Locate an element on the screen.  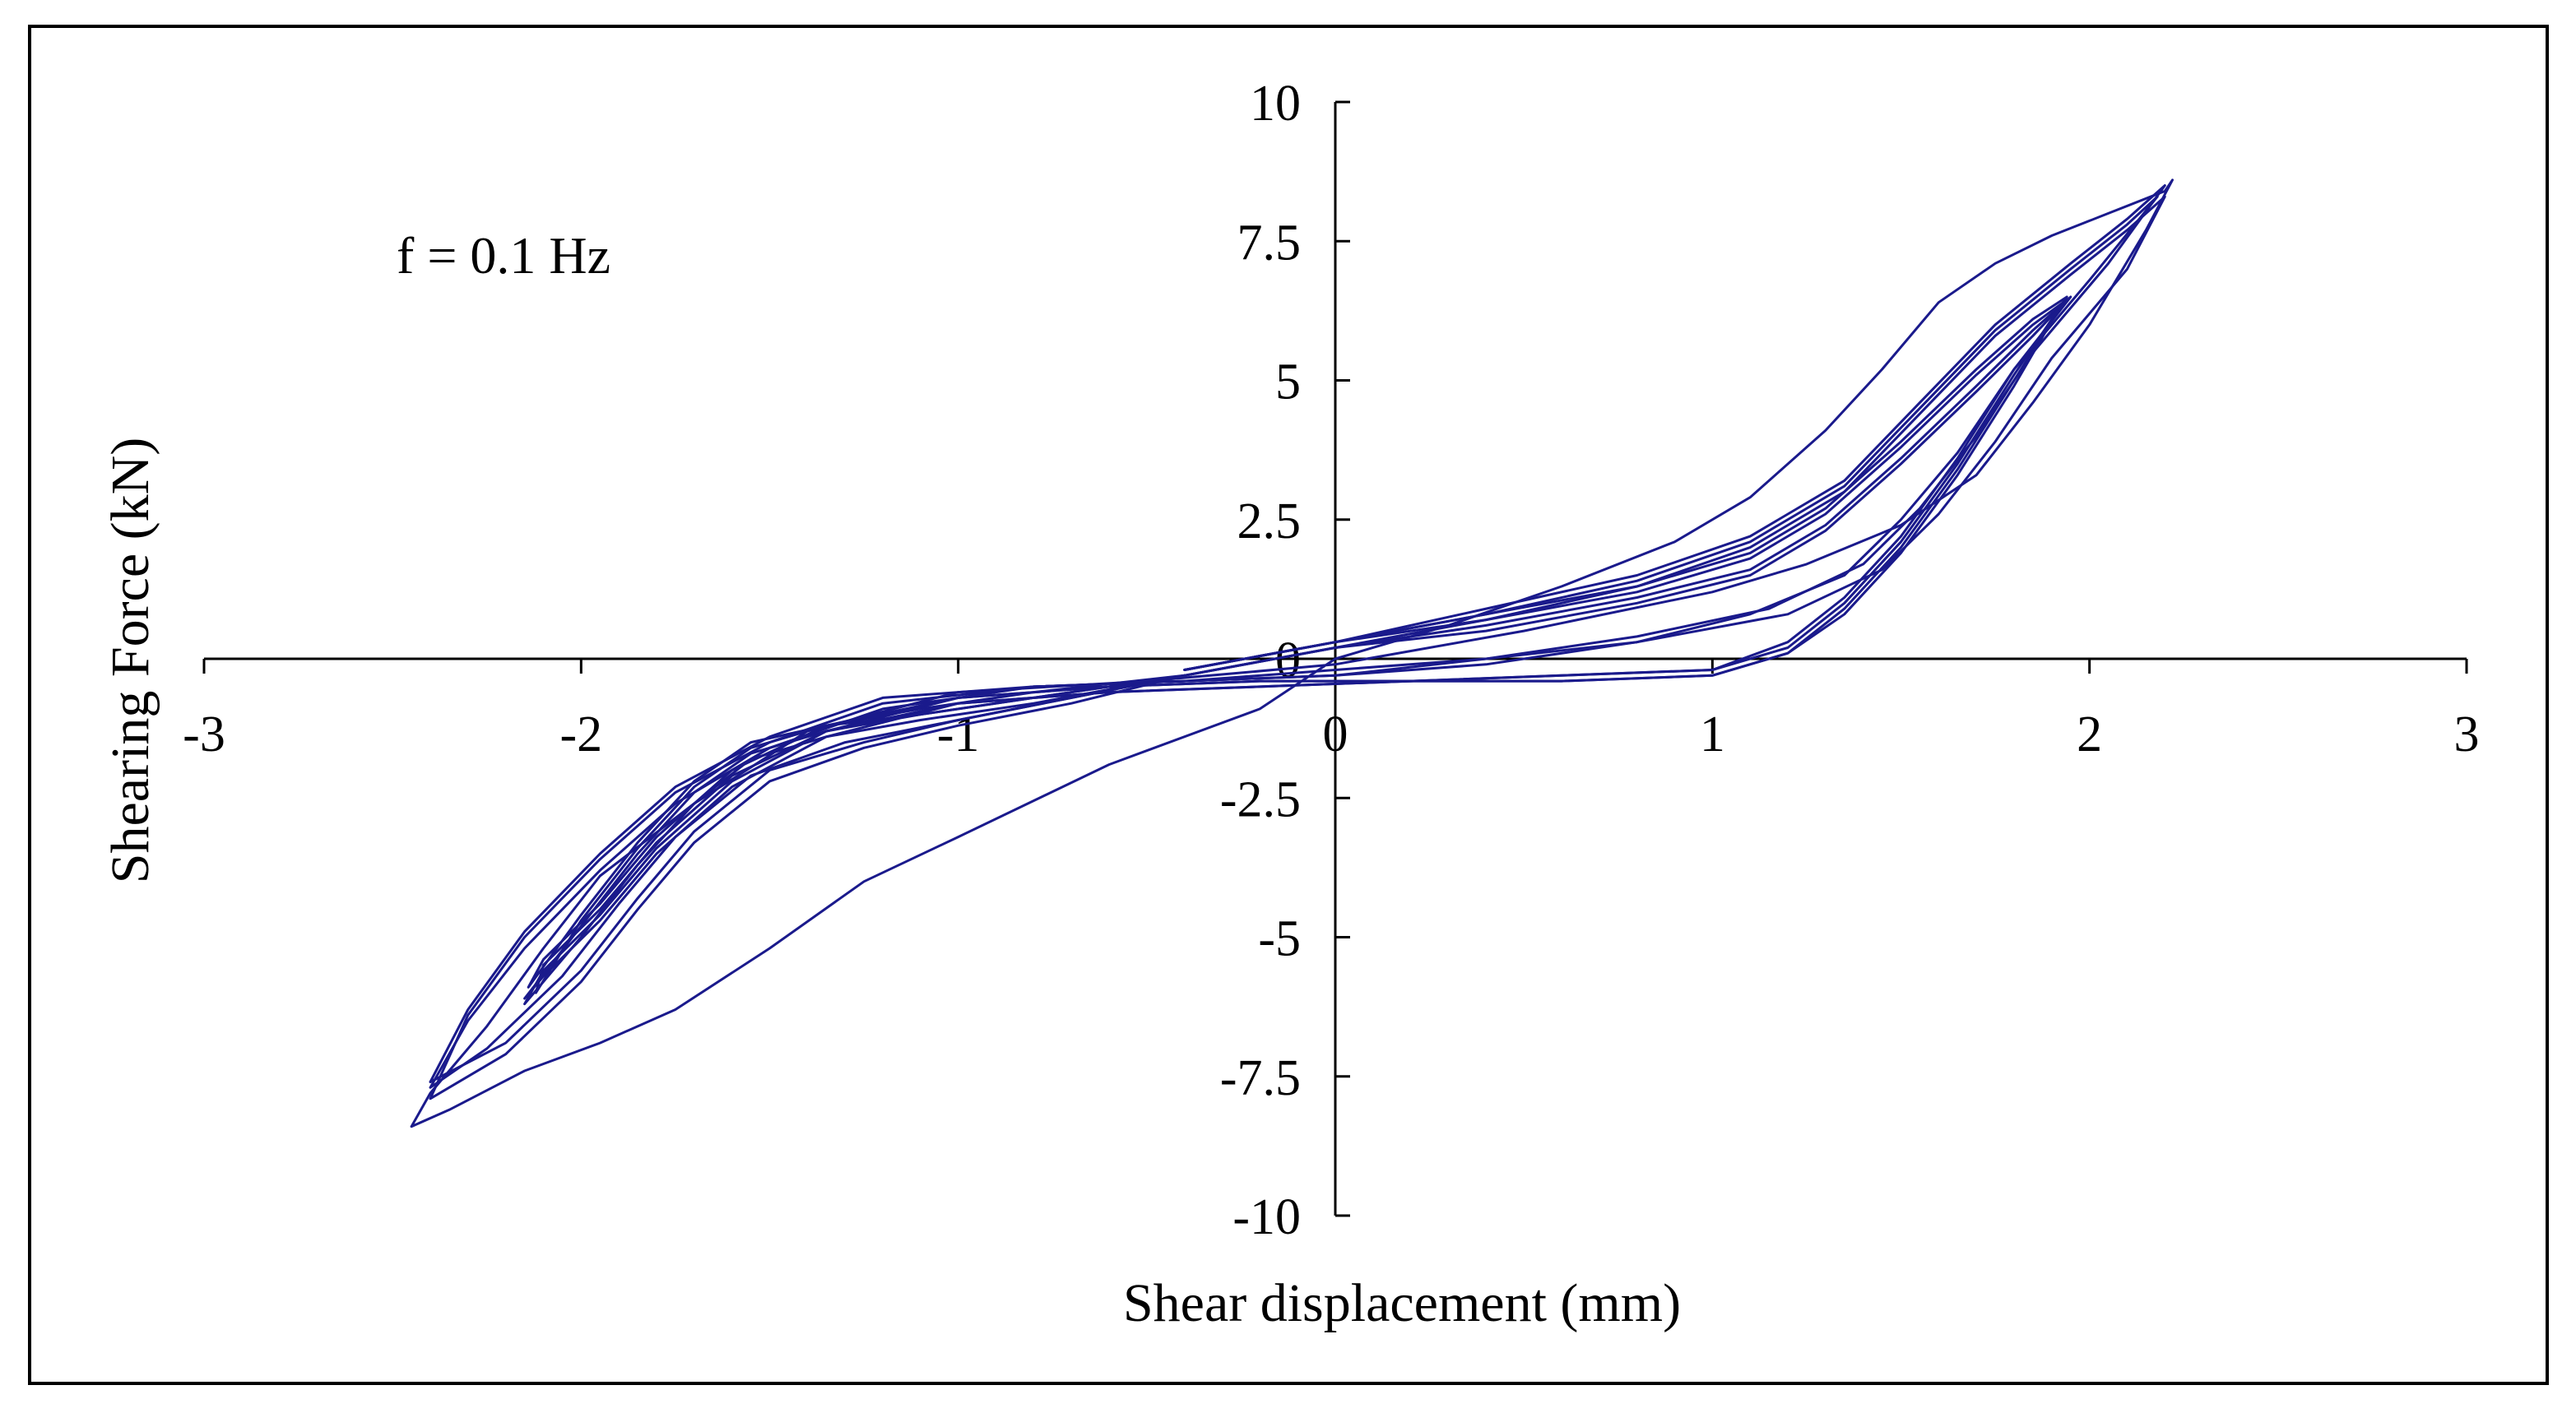
x-tick-label: 2 is located at coordinates (2089, 734).